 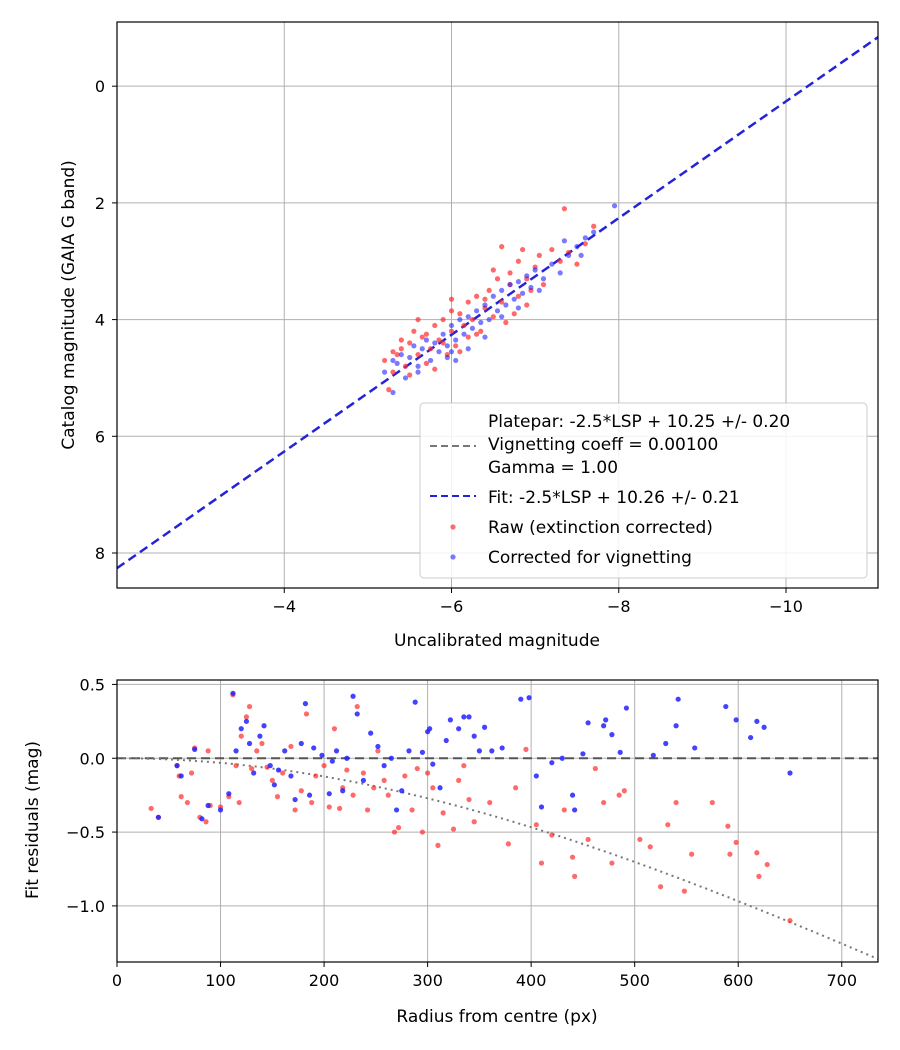 I want to click on legend-box, so click(x=643, y=490).